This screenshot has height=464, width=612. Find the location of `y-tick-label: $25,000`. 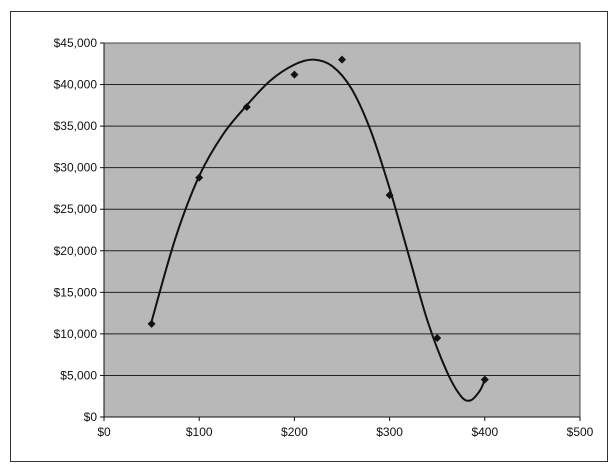

y-tick-label: $25,000 is located at coordinates (76, 209).